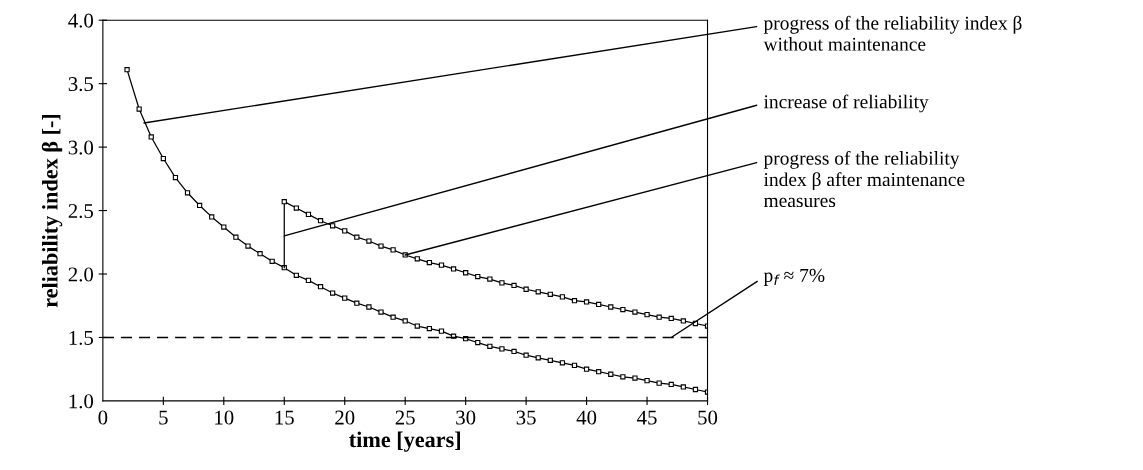  I want to click on x-tick-label: 50, so click(708, 417).